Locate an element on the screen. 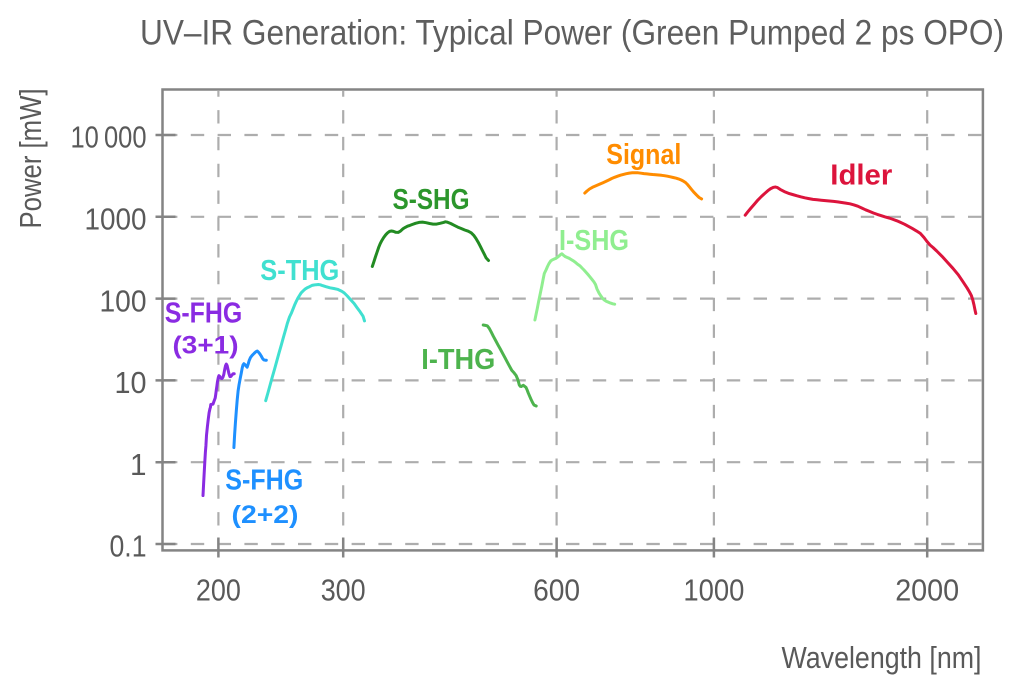  svg-text: S-THG is located at coordinates (299, 271).